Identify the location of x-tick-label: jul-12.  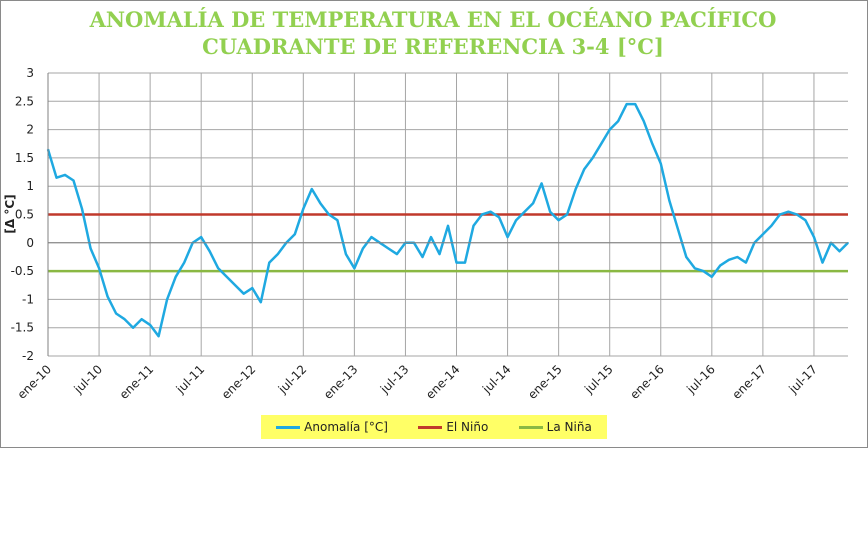
(292, 379).